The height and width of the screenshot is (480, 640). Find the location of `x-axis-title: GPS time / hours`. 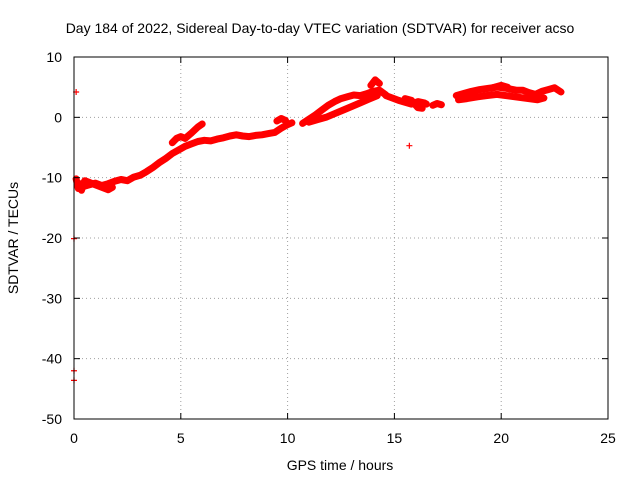

x-axis-title: GPS time / hours is located at coordinates (340, 465).